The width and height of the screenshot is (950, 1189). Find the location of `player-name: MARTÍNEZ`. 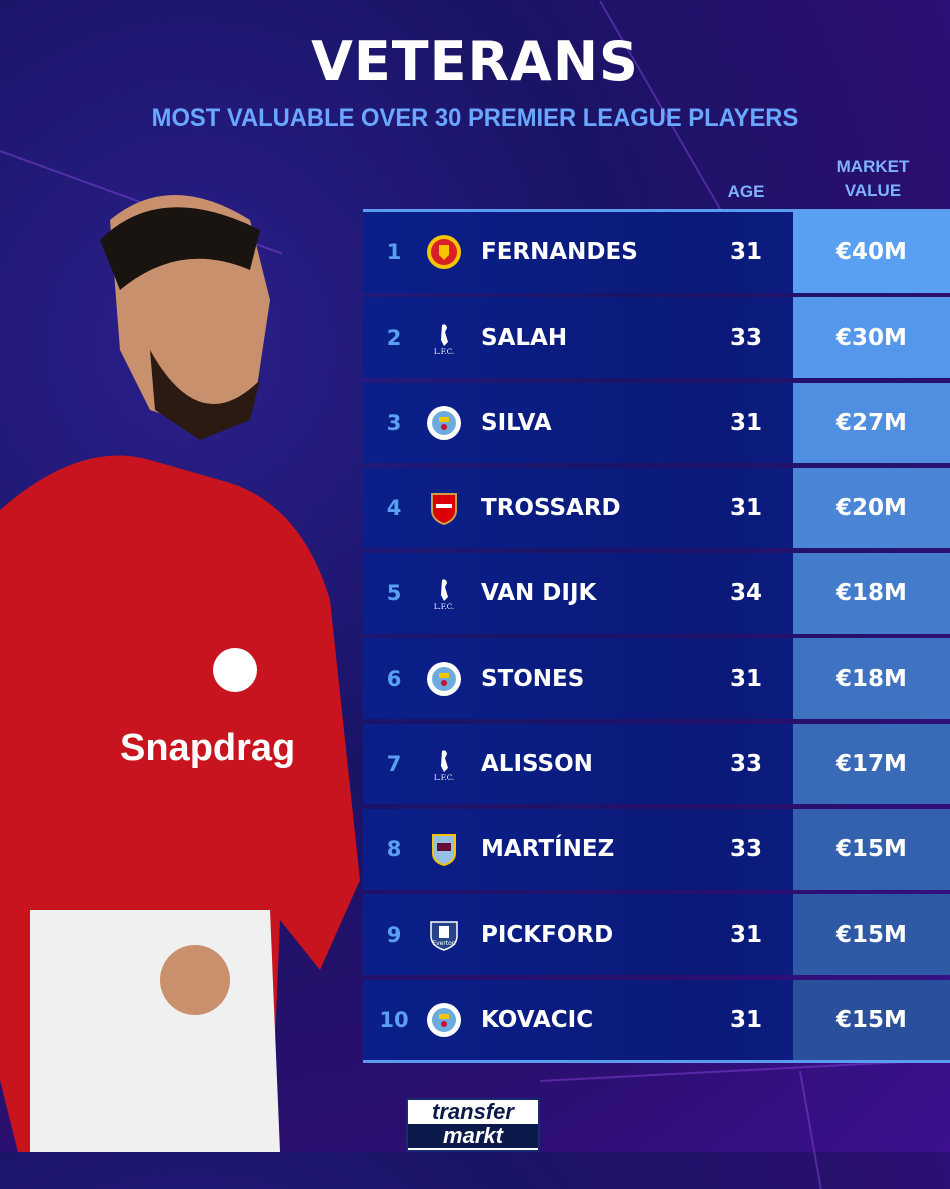

player-name: MARTÍNEZ is located at coordinates (548, 849).